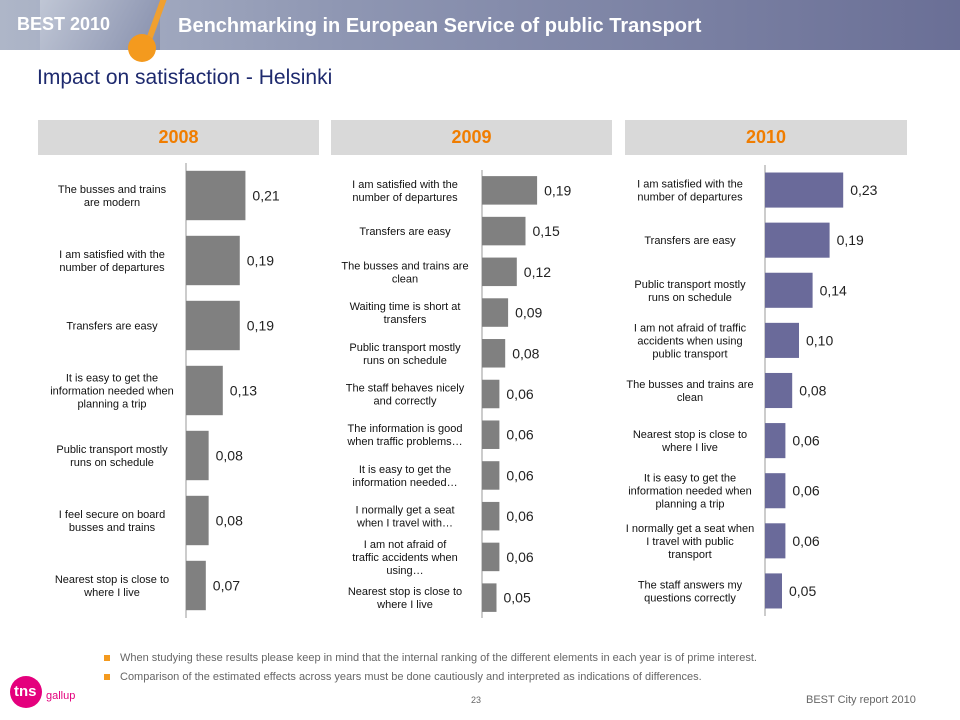 This screenshot has width=960, height=720. What do you see at coordinates (112, 521) in the screenshot?
I see `category-label: I feel secure on board busses and trains` at bounding box center [112, 521].